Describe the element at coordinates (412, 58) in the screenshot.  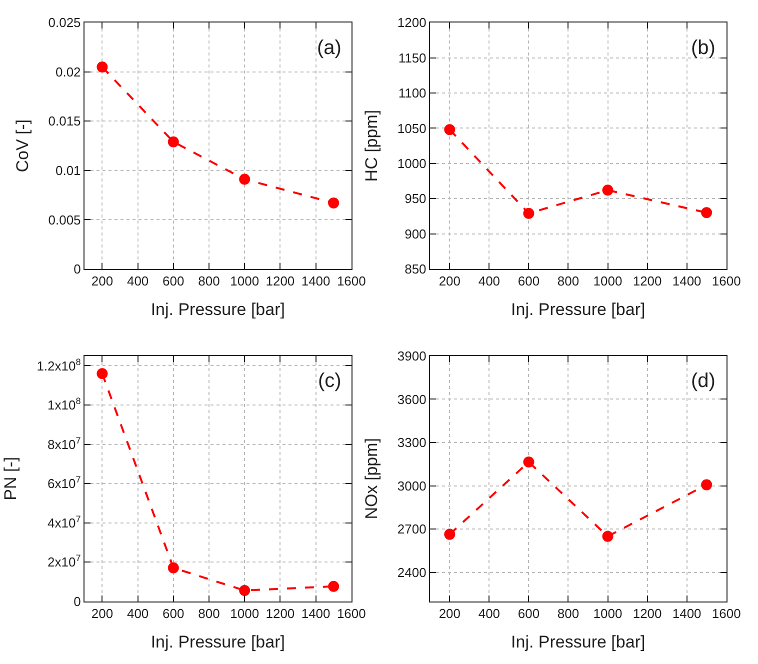
I see `y-tick-label: 1150` at that location.